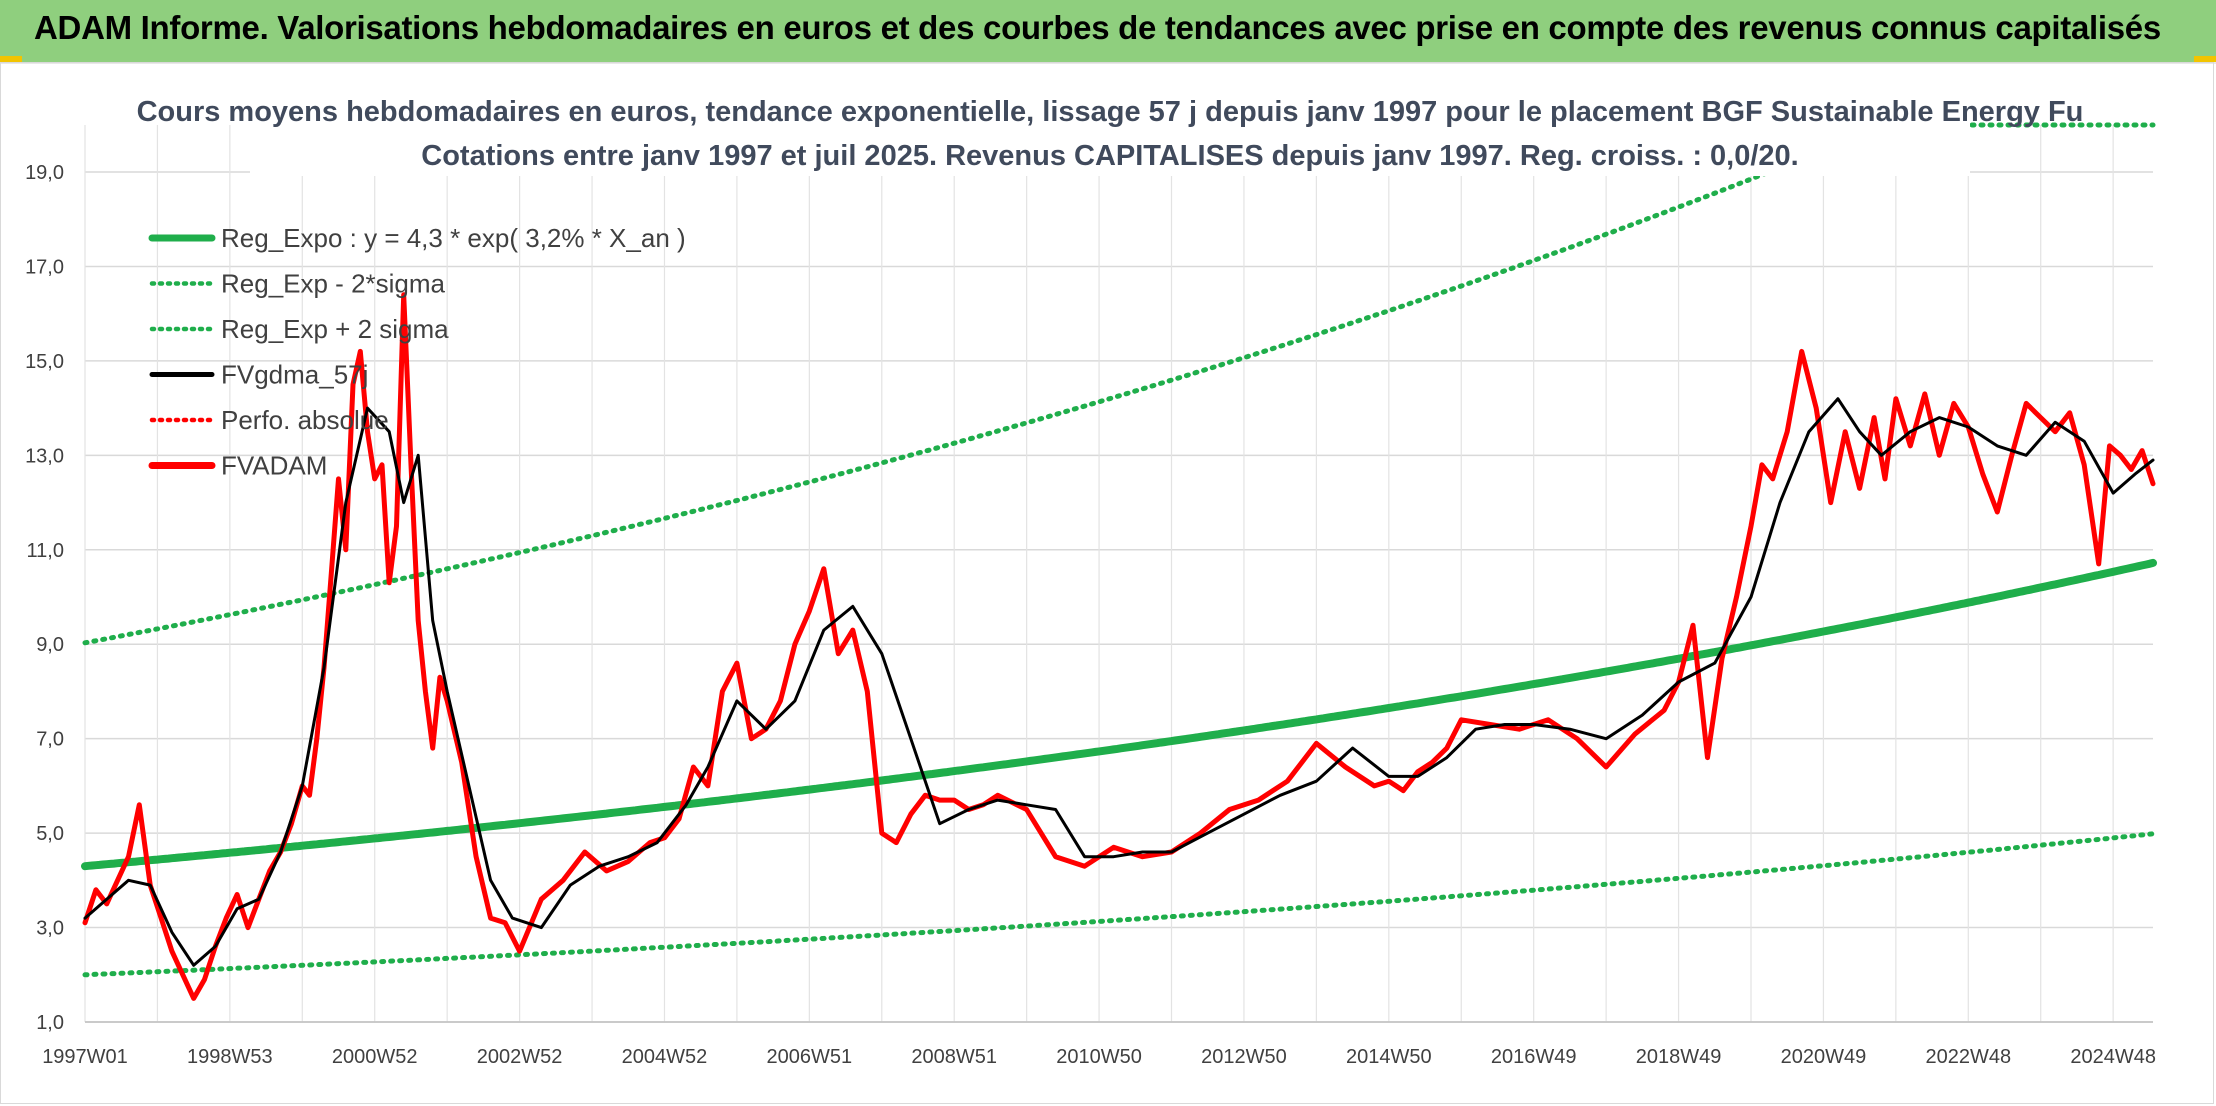 Image resolution: width=2216 pixels, height=1106 pixels. What do you see at coordinates (810, 1057) in the screenshot?
I see `x-tick-label: 2006W51` at bounding box center [810, 1057].